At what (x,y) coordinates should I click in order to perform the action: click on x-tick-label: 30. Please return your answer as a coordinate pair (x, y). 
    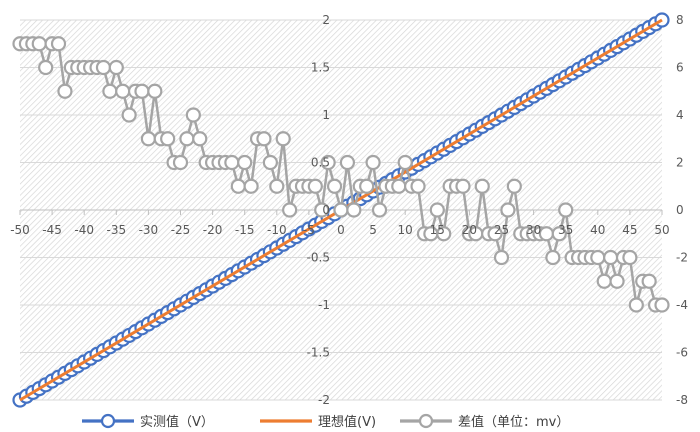
    Looking at the image, I should click on (533, 230).